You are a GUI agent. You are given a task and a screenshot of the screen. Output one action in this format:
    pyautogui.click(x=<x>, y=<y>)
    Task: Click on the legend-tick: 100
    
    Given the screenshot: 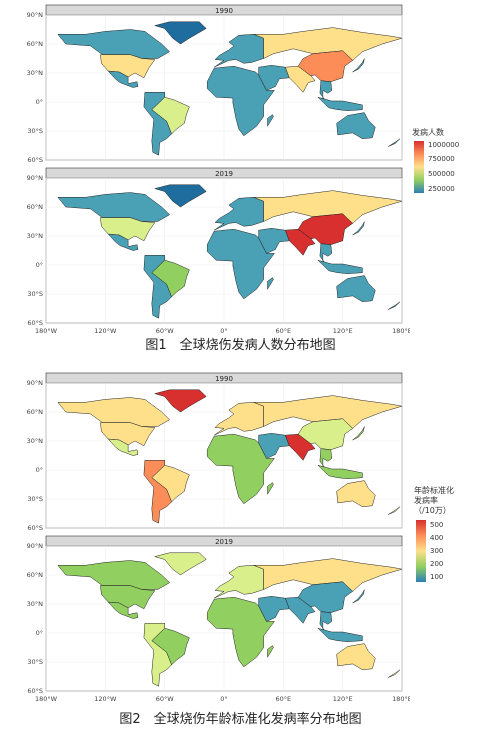 What is the action you would take?
    pyautogui.click(x=437, y=577)
    